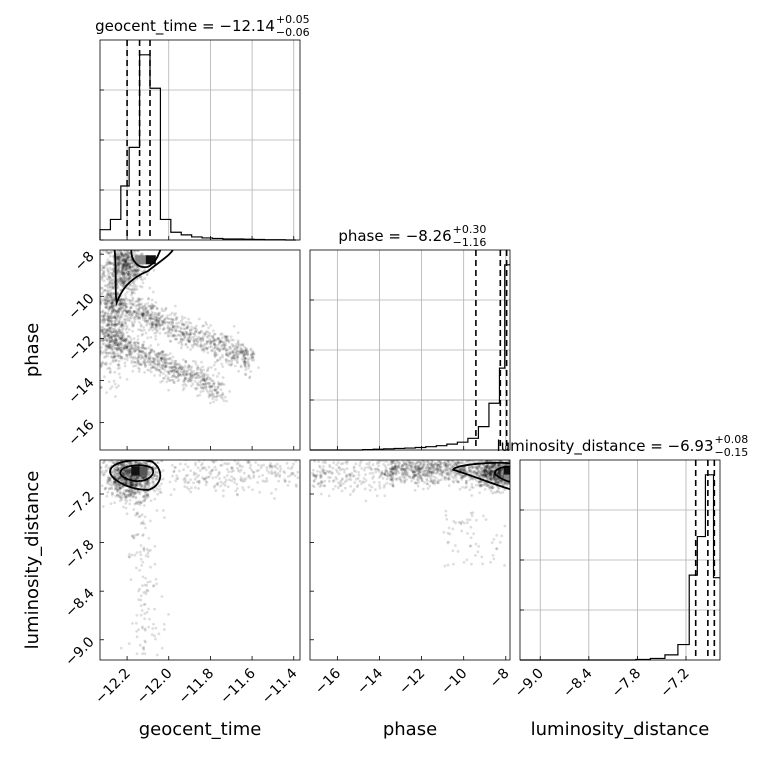 The image size is (760, 760). What do you see at coordinates (620, 560) in the screenshot?
I see `diag-grid-luminosity_distance` at bounding box center [620, 560].